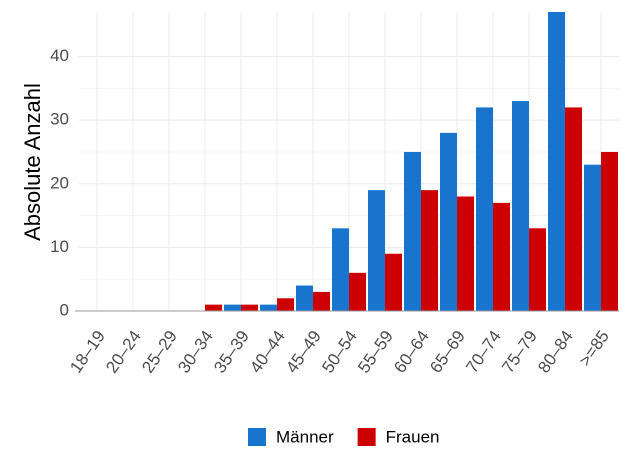  I want to click on x-tick-label: 25–29, so click(159, 352).